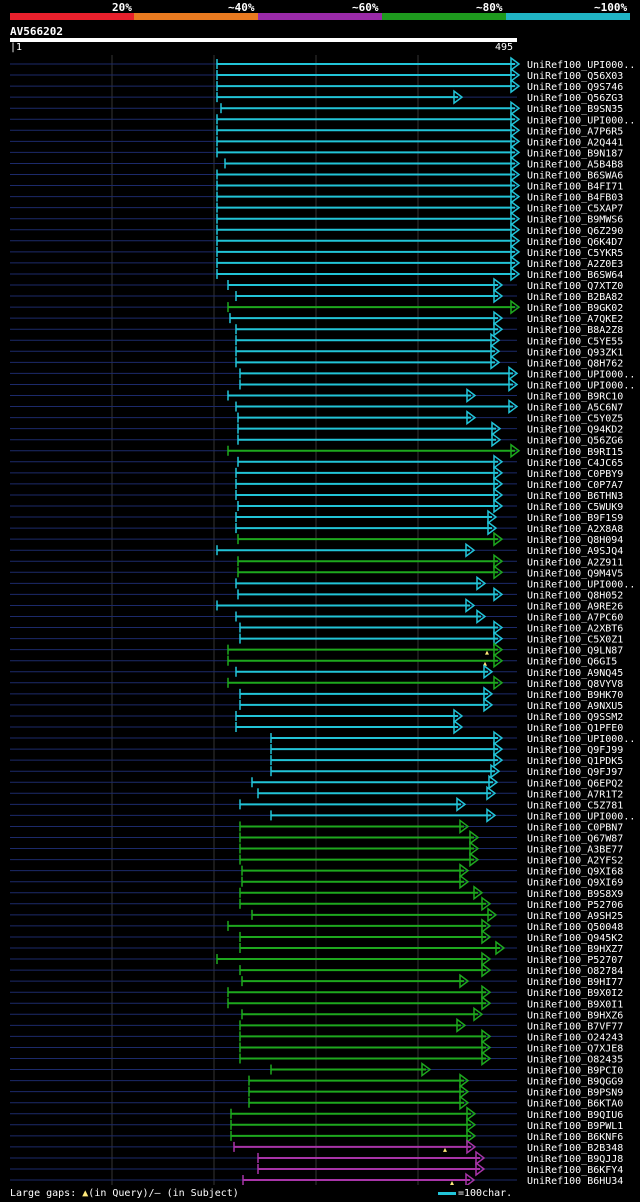 The height and width of the screenshot is (1202, 640). I want to click on hit-label: UniRef100_Q9FJ99, so click(575, 750).